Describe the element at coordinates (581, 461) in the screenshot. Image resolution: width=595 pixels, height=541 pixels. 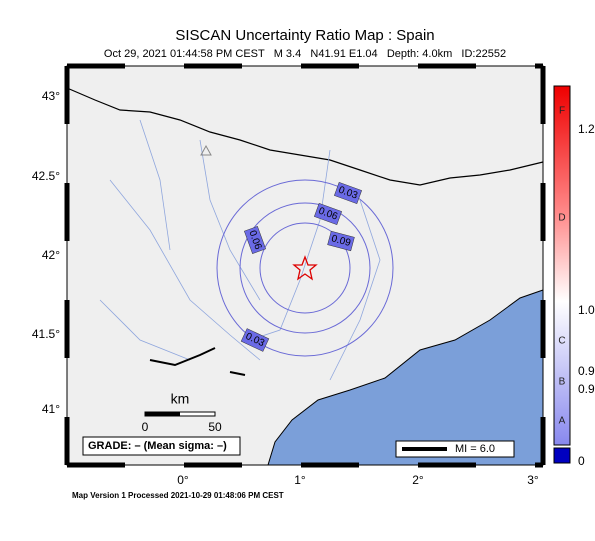
I see `colorbar-value: 0` at that location.